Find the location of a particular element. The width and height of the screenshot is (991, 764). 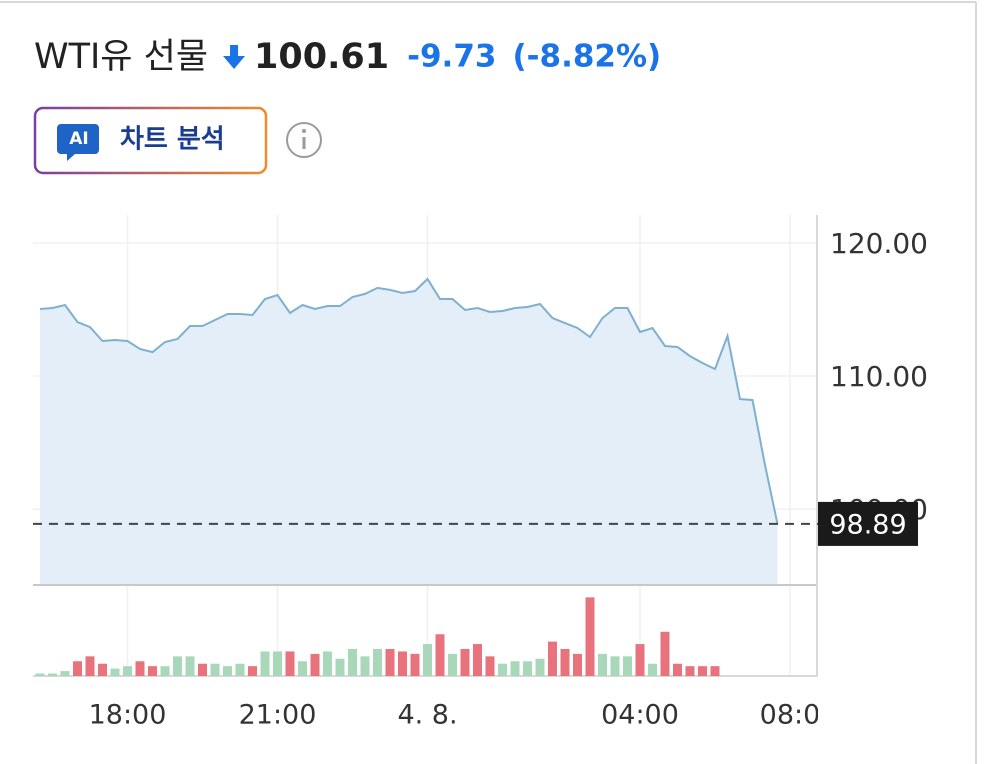

x-tick-label: 08:0 is located at coordinates (790, 715).